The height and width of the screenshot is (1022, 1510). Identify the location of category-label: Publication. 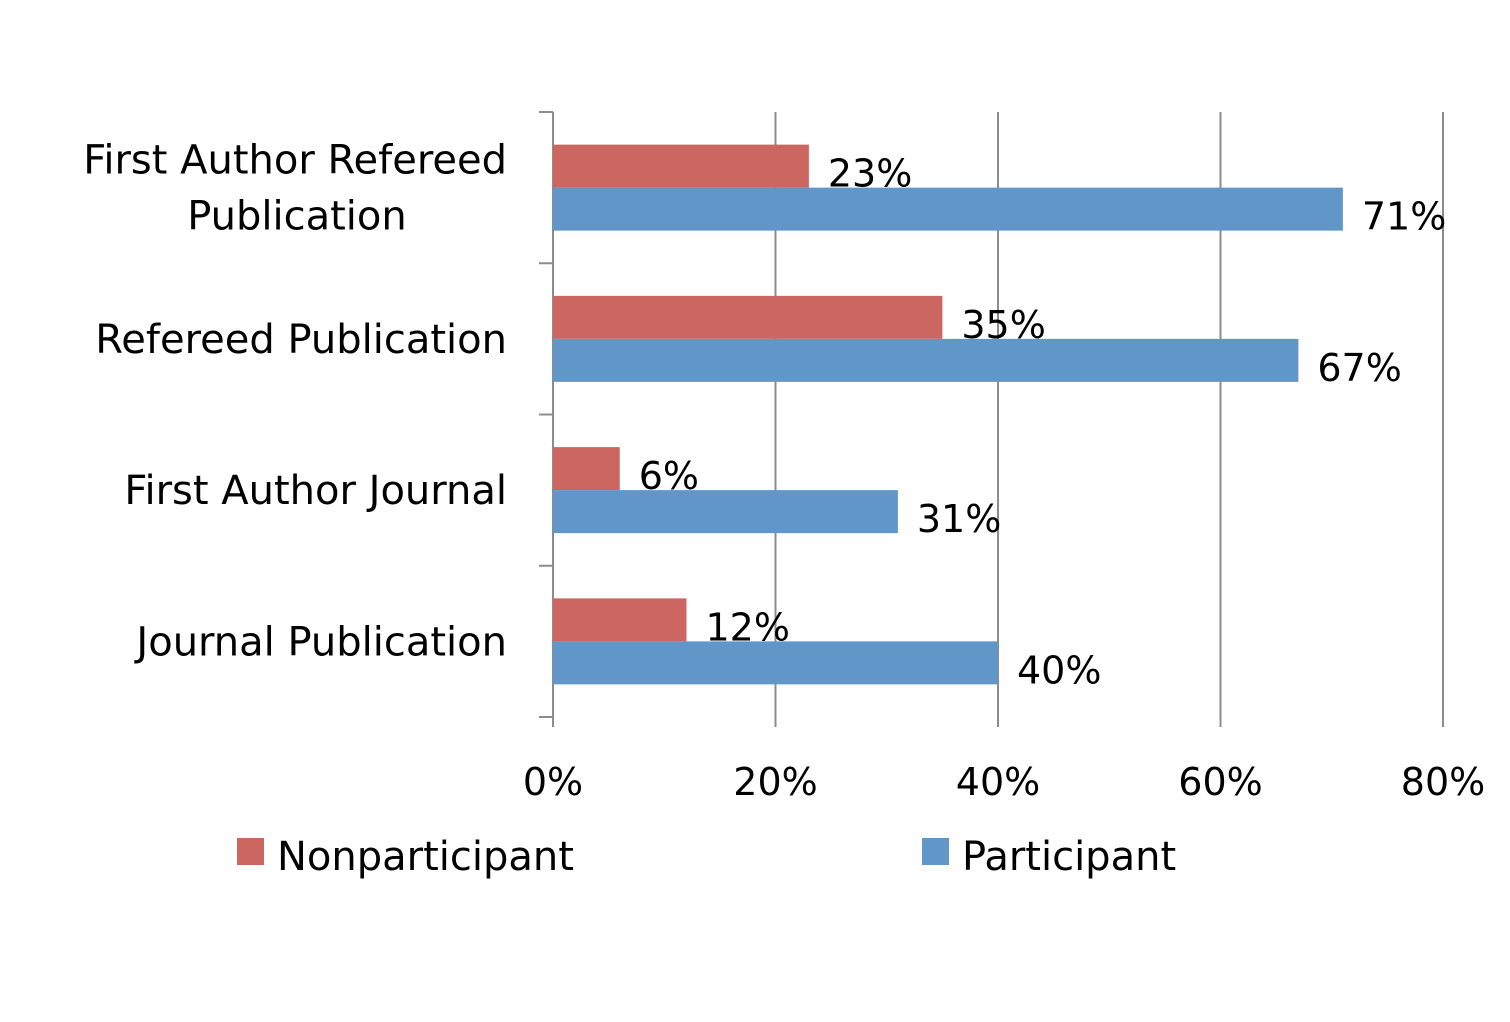
(297, 217).